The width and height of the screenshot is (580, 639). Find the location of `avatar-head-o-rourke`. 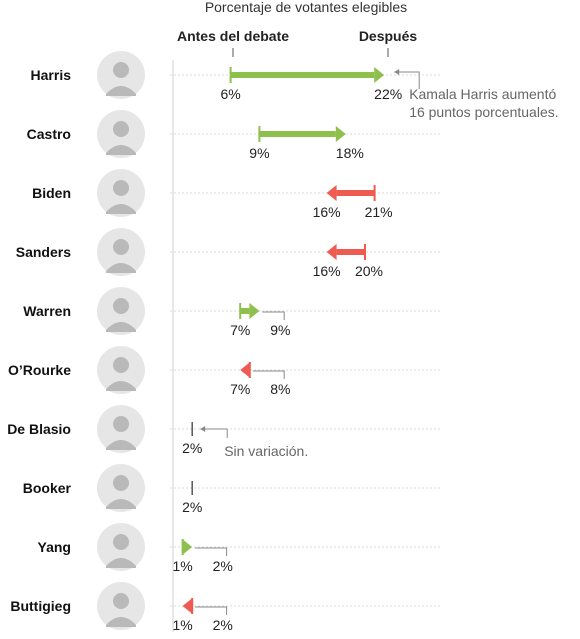

avatar-head-o-rourke is located at coordinates (121, 365).